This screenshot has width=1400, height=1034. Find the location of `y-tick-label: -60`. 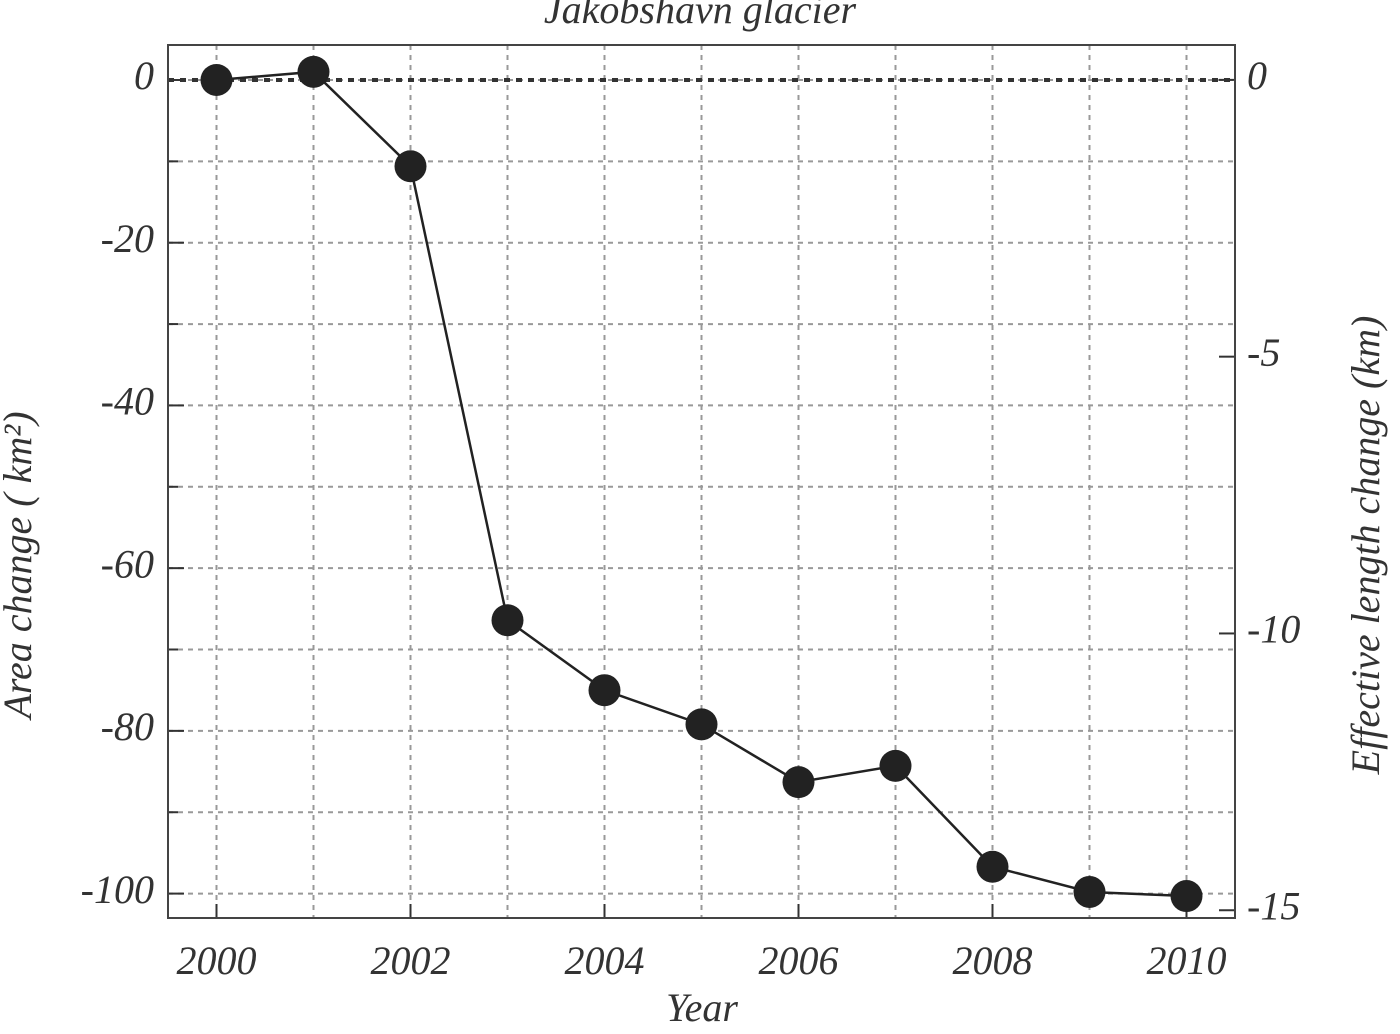

y-tick-label: -60 is located at coordinates (127, 563).